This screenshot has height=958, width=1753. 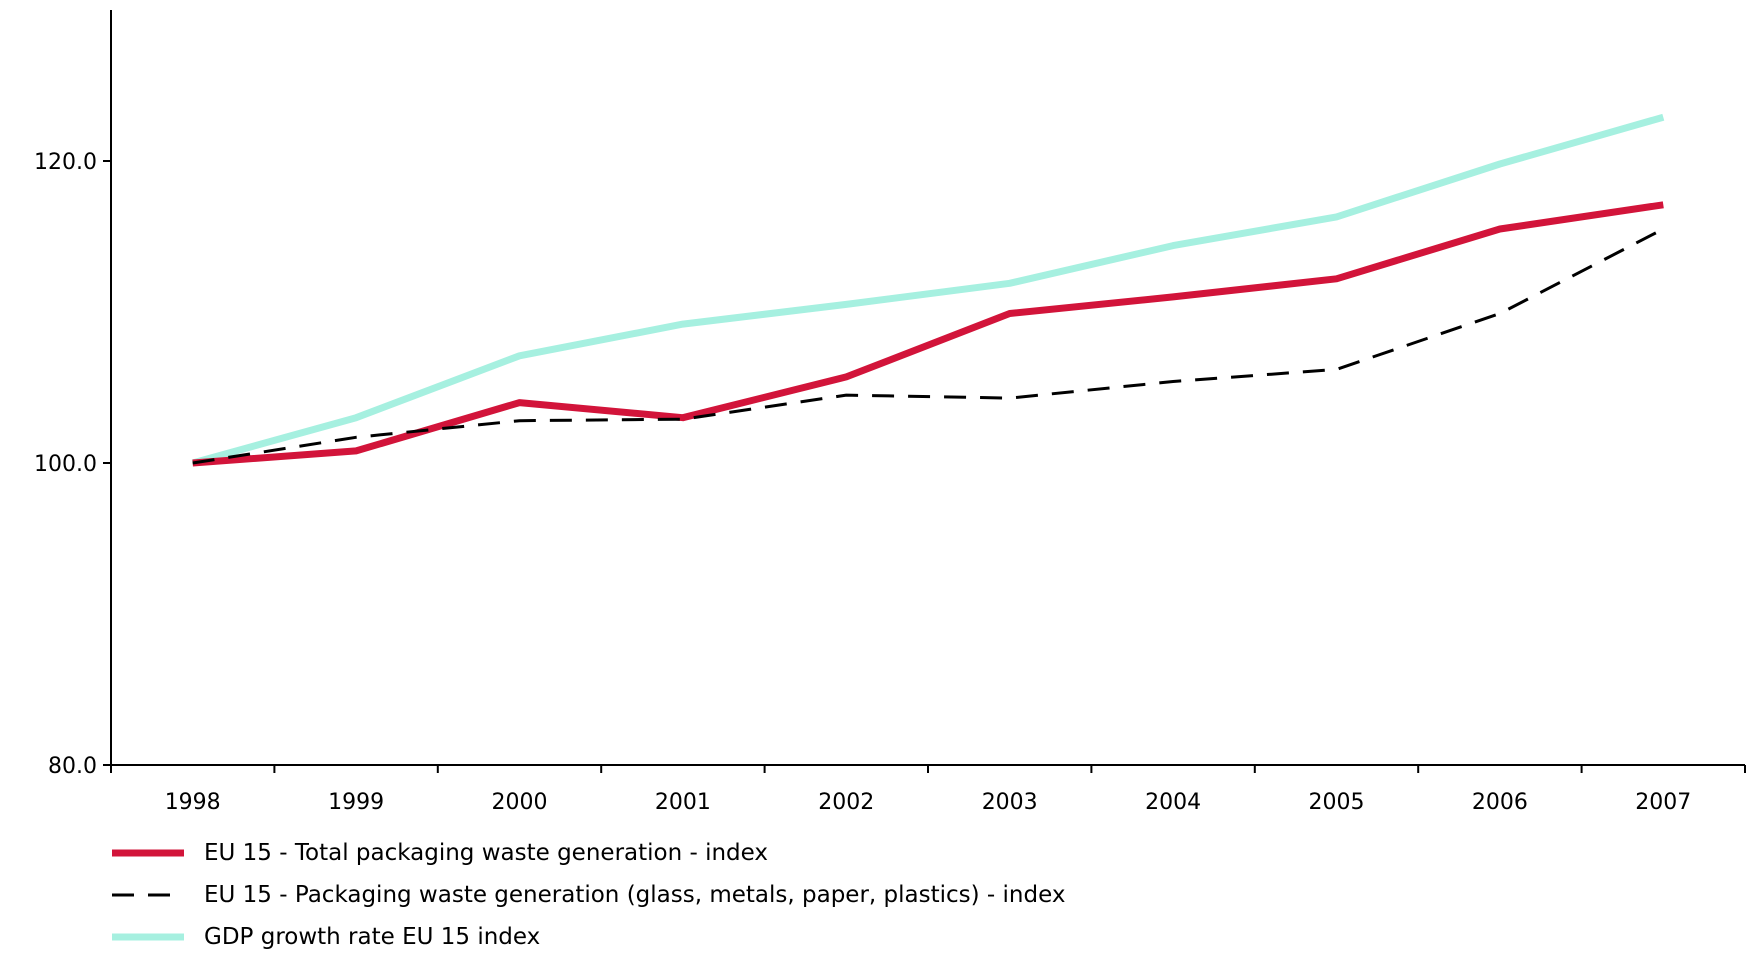 What do you see at coordinates (1663, 802) in the screenshot?
I see `x-tick-label: 2007` at bounding box center [1663, 802].